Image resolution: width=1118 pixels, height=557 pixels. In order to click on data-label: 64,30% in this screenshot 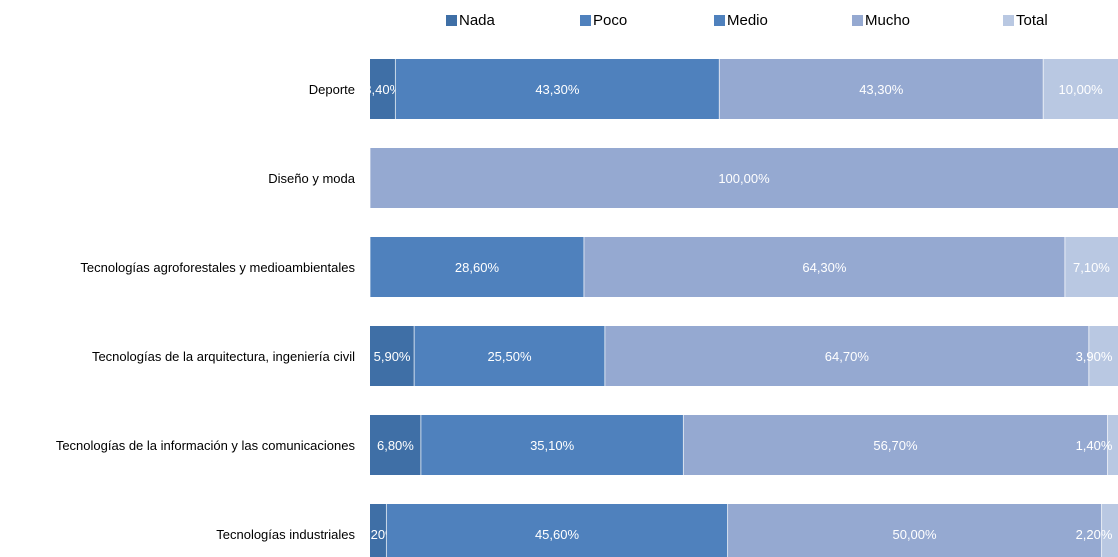, I will do `click(824, 267)`.